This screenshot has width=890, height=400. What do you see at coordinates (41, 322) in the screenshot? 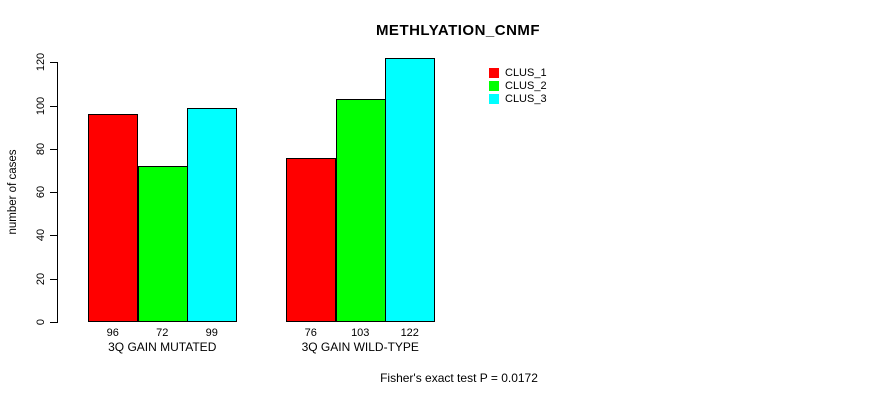
I see `y-axis-tick-label: 0` at bounding box center [41, 322].